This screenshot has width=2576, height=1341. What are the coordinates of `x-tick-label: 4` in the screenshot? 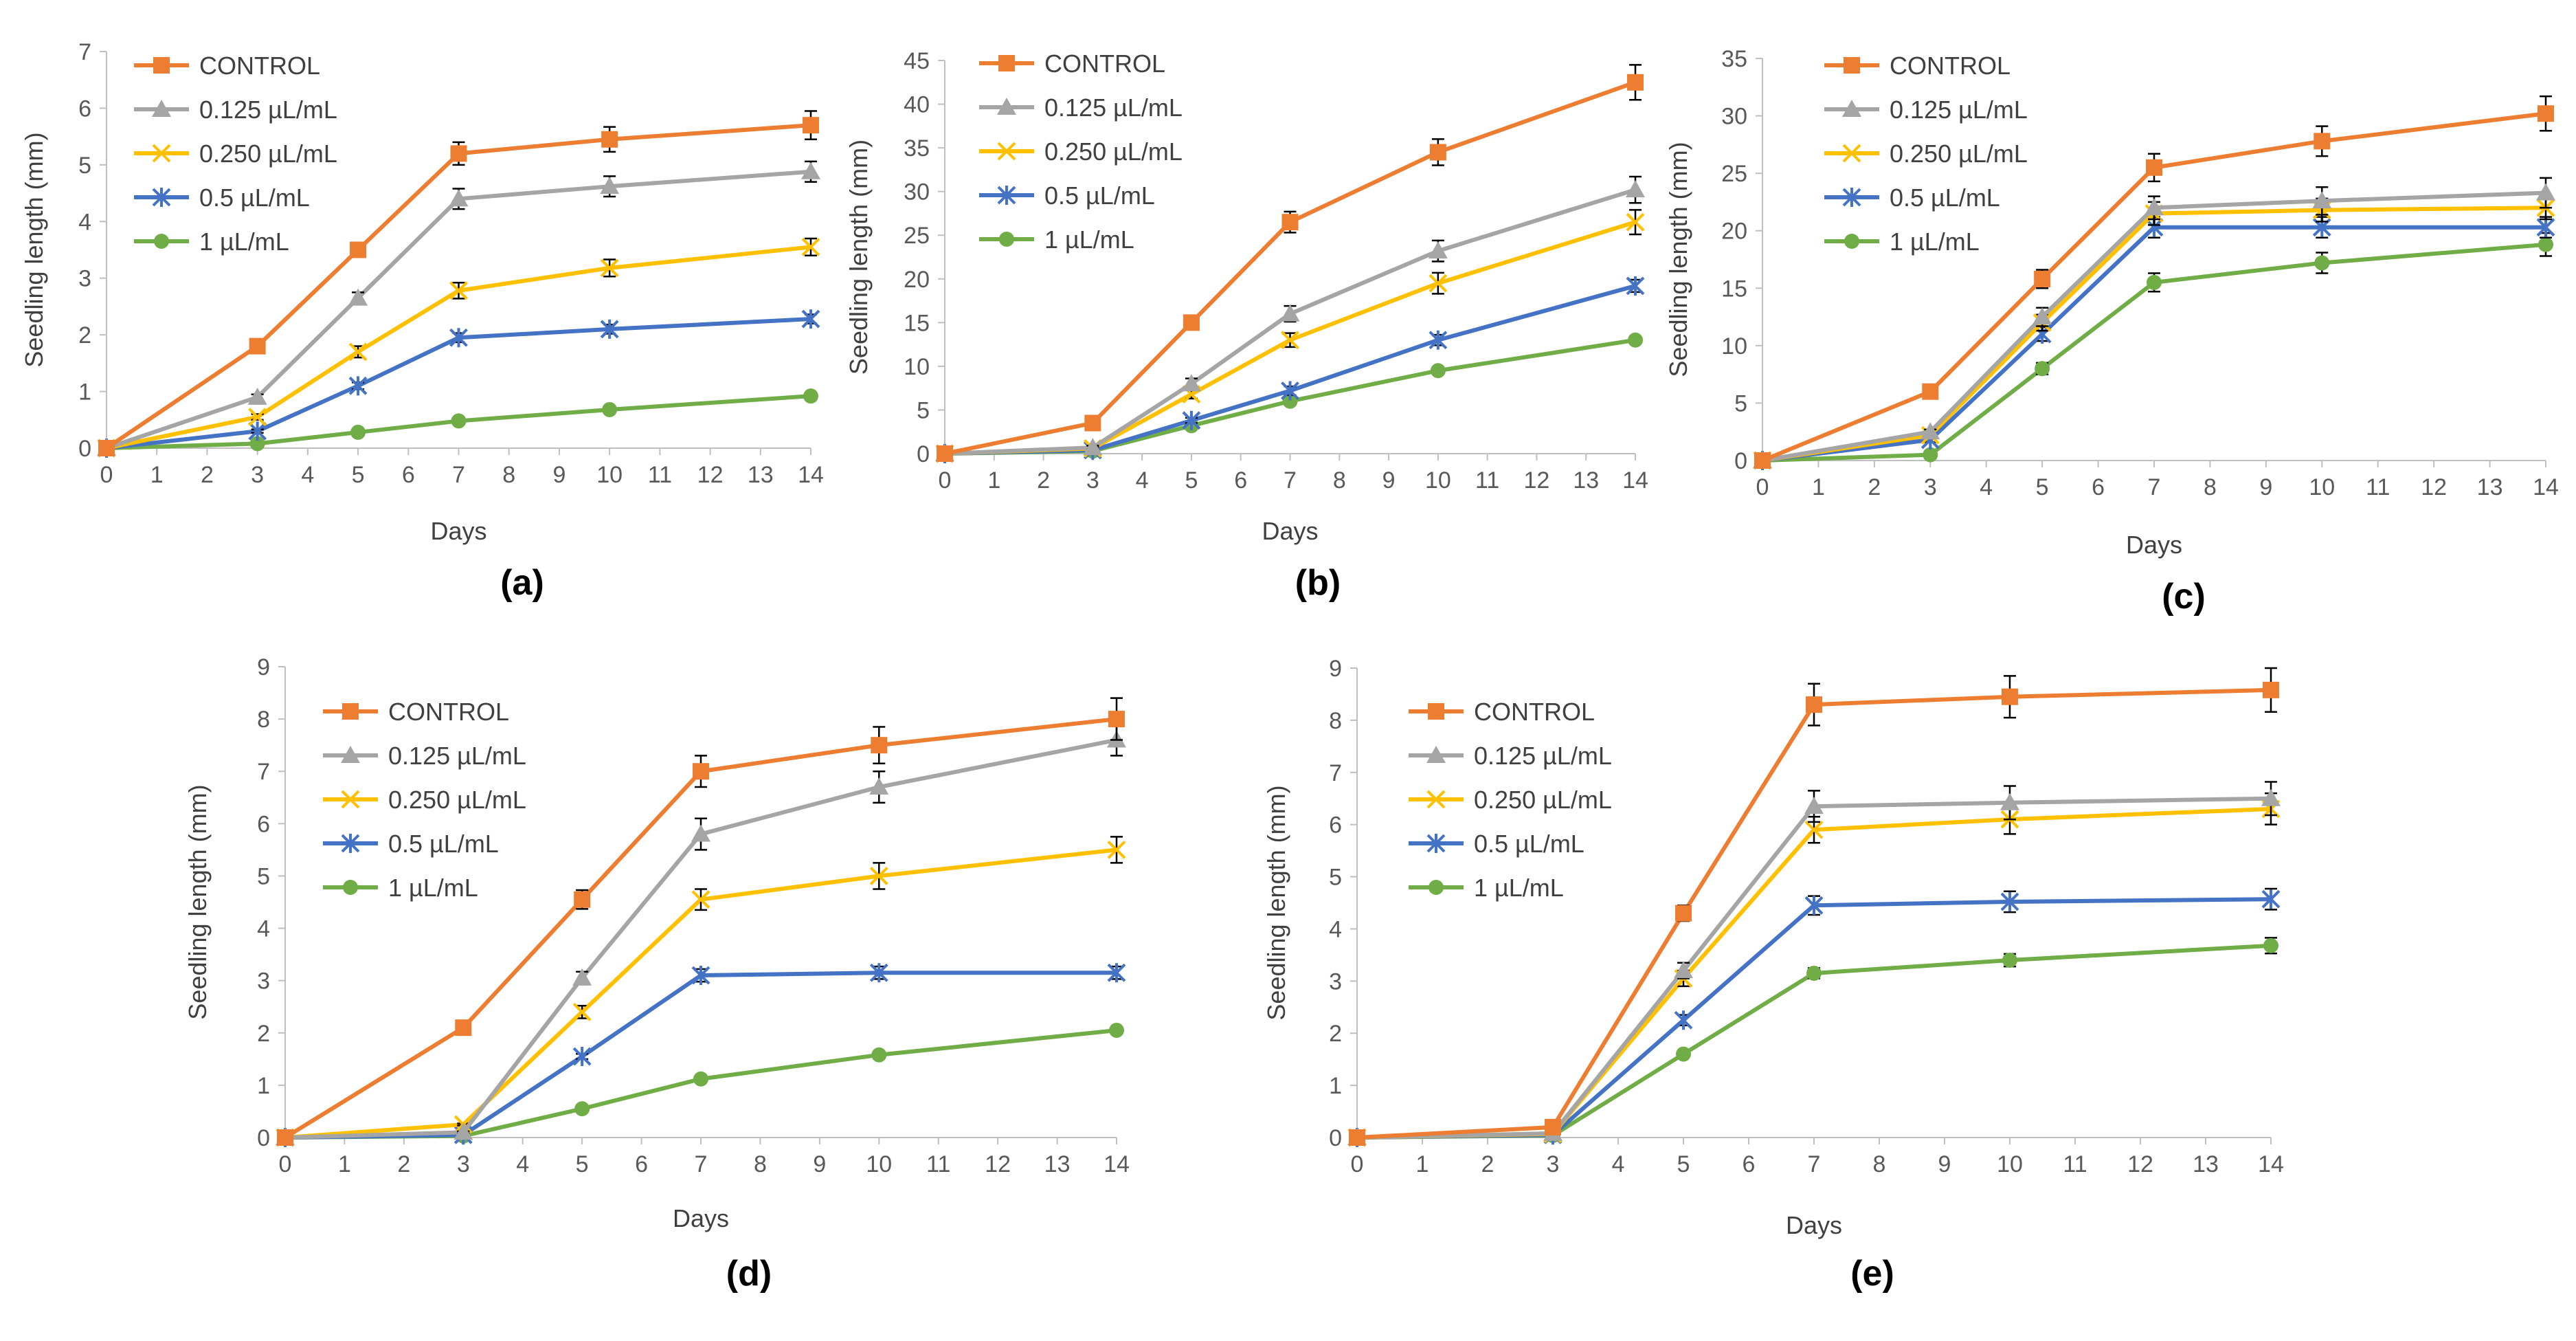 It's located at (1619, 1164).